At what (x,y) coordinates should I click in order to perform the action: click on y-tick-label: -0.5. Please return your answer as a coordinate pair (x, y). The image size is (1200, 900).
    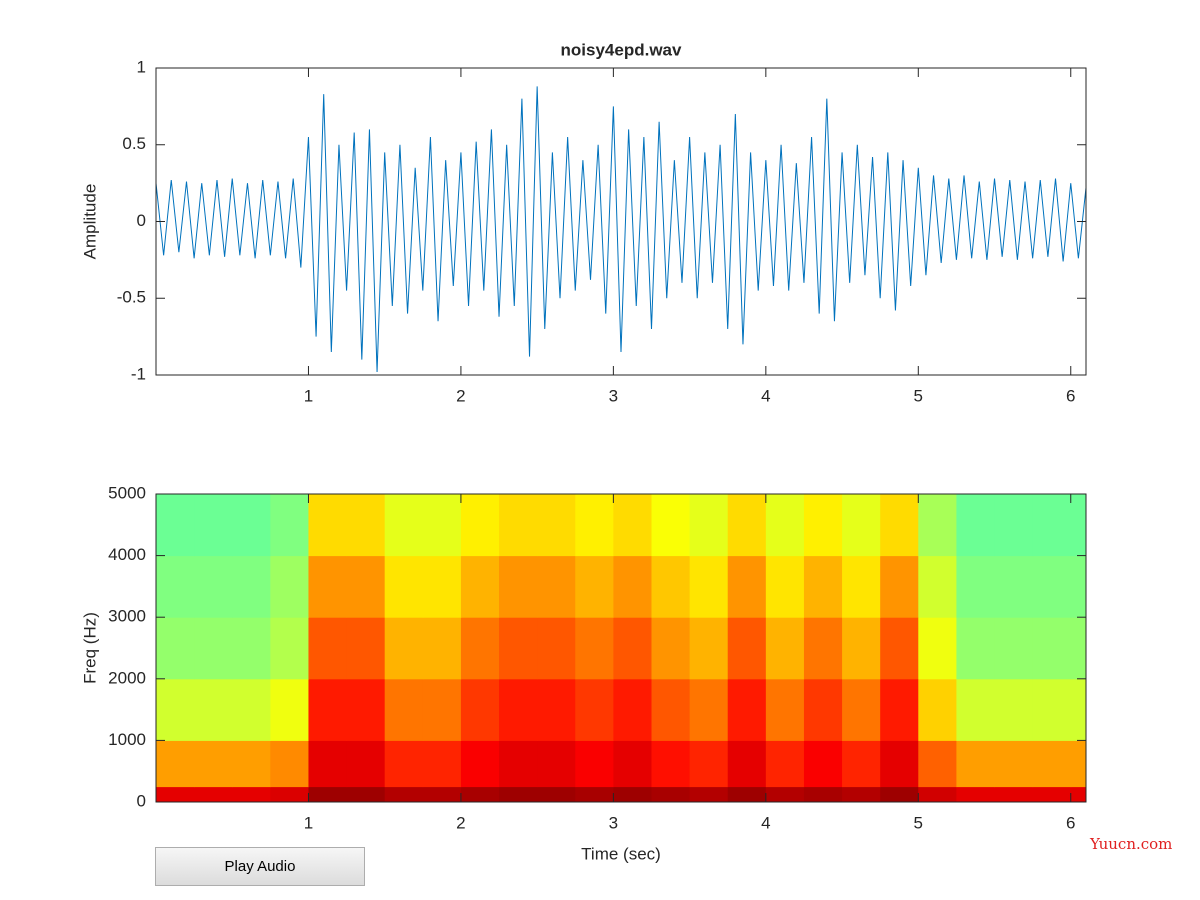
    Looking at the image, I should click on (131, 297).